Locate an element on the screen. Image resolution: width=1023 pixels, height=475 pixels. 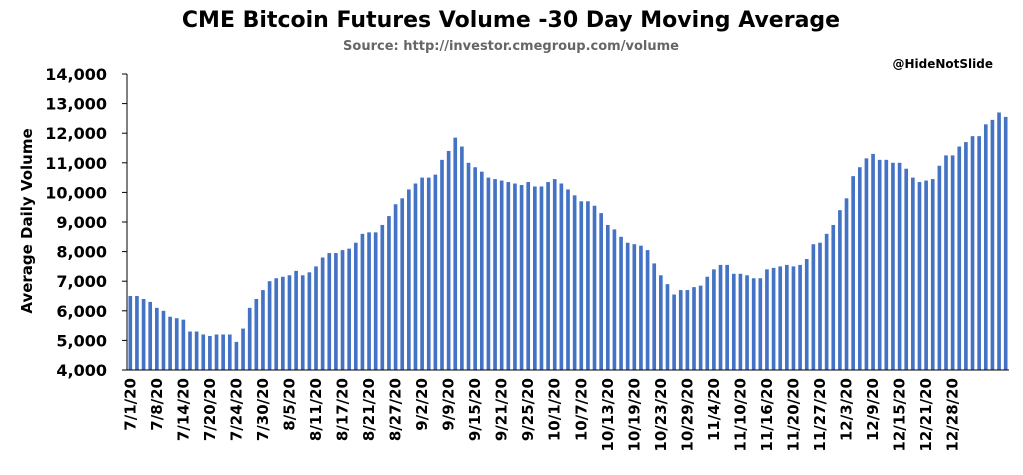
x-tick-label: 8/11/20 is located at coordinates (316, 409).